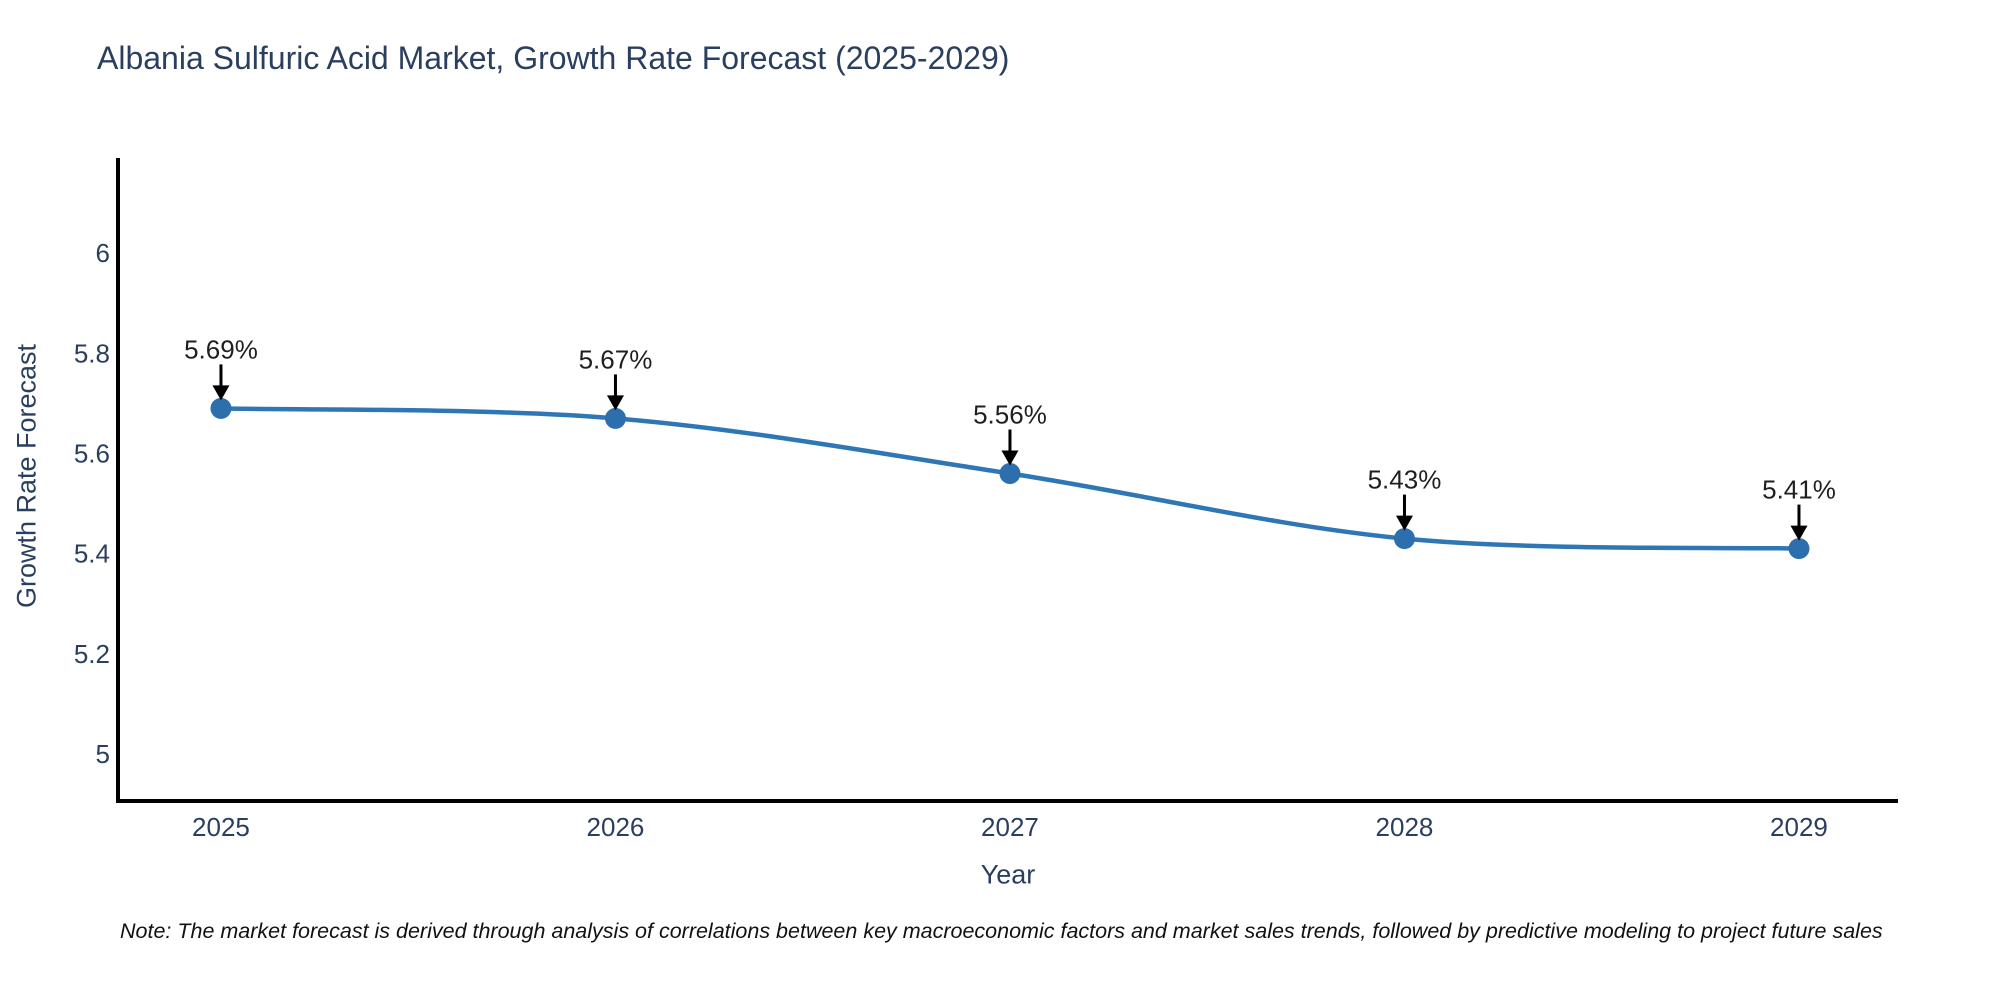 This screenshot has height=1000, width=2000. Describe the element at coordinates (92, 453) in the screenshot. I see `y-tick-label: 5.6` at that location.